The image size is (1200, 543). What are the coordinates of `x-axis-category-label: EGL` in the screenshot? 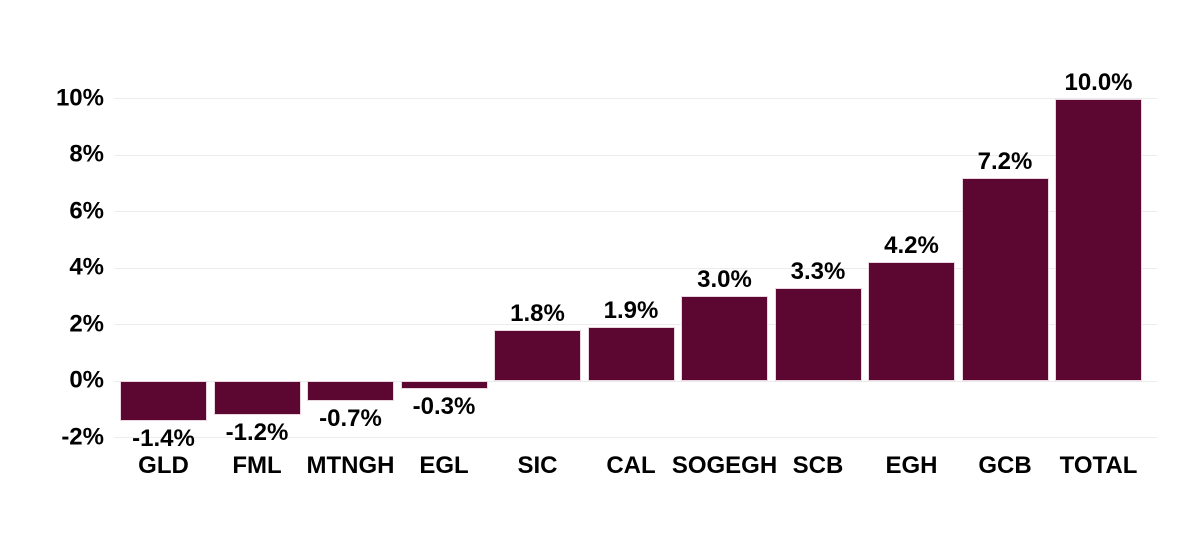 It's located at (444, 465).